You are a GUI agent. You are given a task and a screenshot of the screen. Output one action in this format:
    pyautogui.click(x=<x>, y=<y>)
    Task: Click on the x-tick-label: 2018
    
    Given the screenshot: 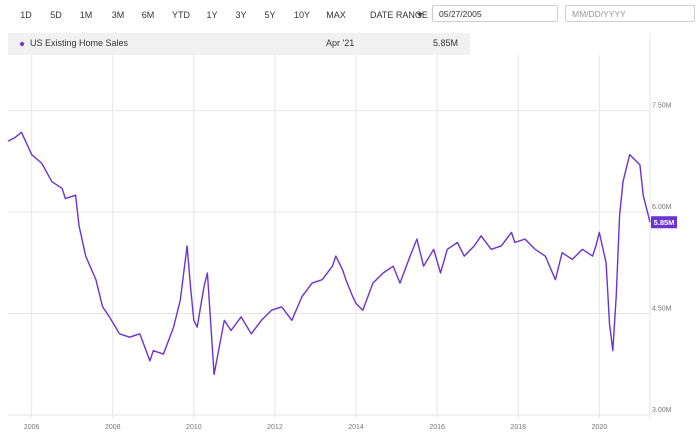 What is the action you would take?
    pyautogui.click(x=518, y=427)
    